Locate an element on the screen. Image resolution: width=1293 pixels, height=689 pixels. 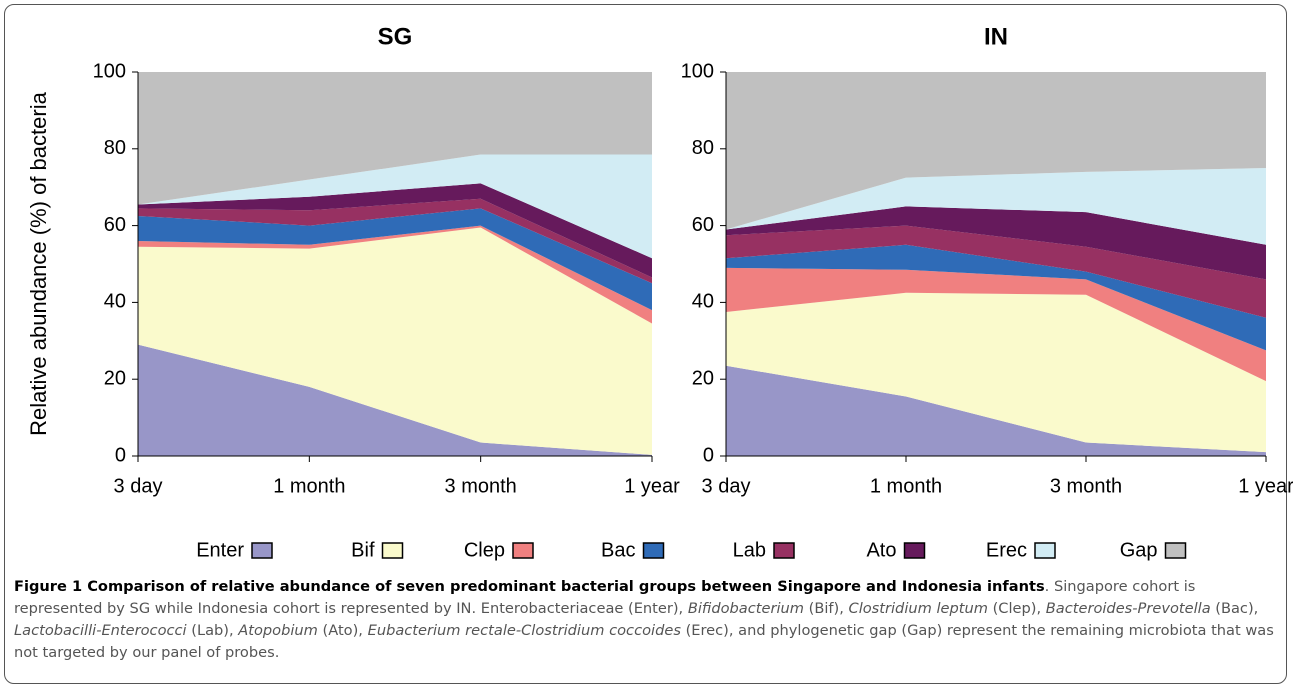
caption-run: (Lab), is located at coordinates (212, 630).